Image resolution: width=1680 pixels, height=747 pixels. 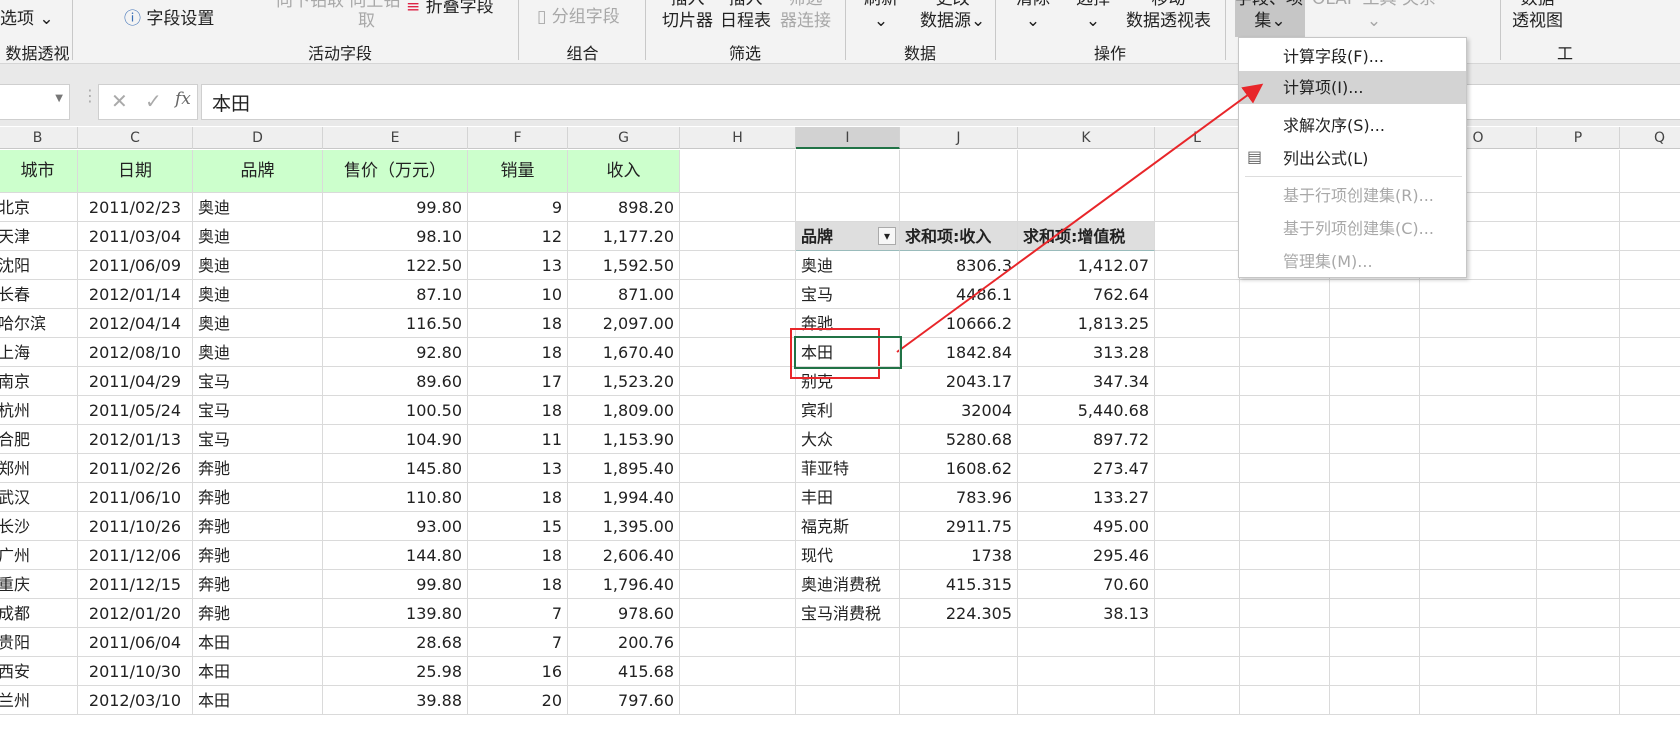 What do you see at coordinates (395, 171) in the screenshot?
I see `source-header-cell: 售价（万元）` at bounding box center [395, 171].